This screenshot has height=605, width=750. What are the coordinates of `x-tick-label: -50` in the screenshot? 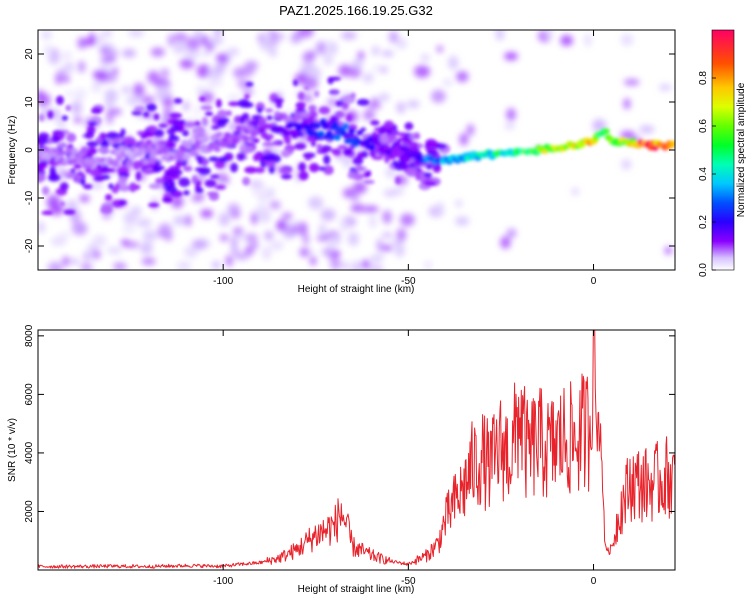 It's located at (408, 281).